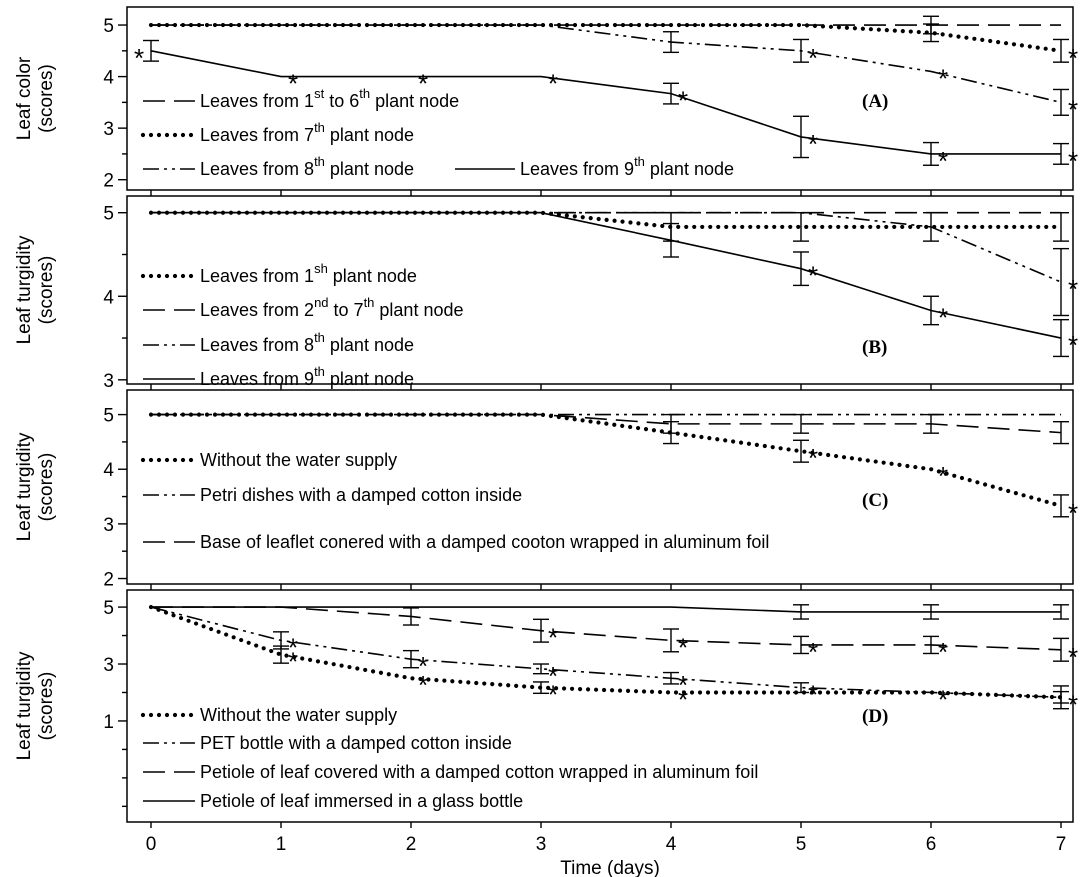 The width and height of the screenshot is (1081, 877). I want to click on legend-label-text: Petri dishes with a damped cotton inside, so click(361, 495).